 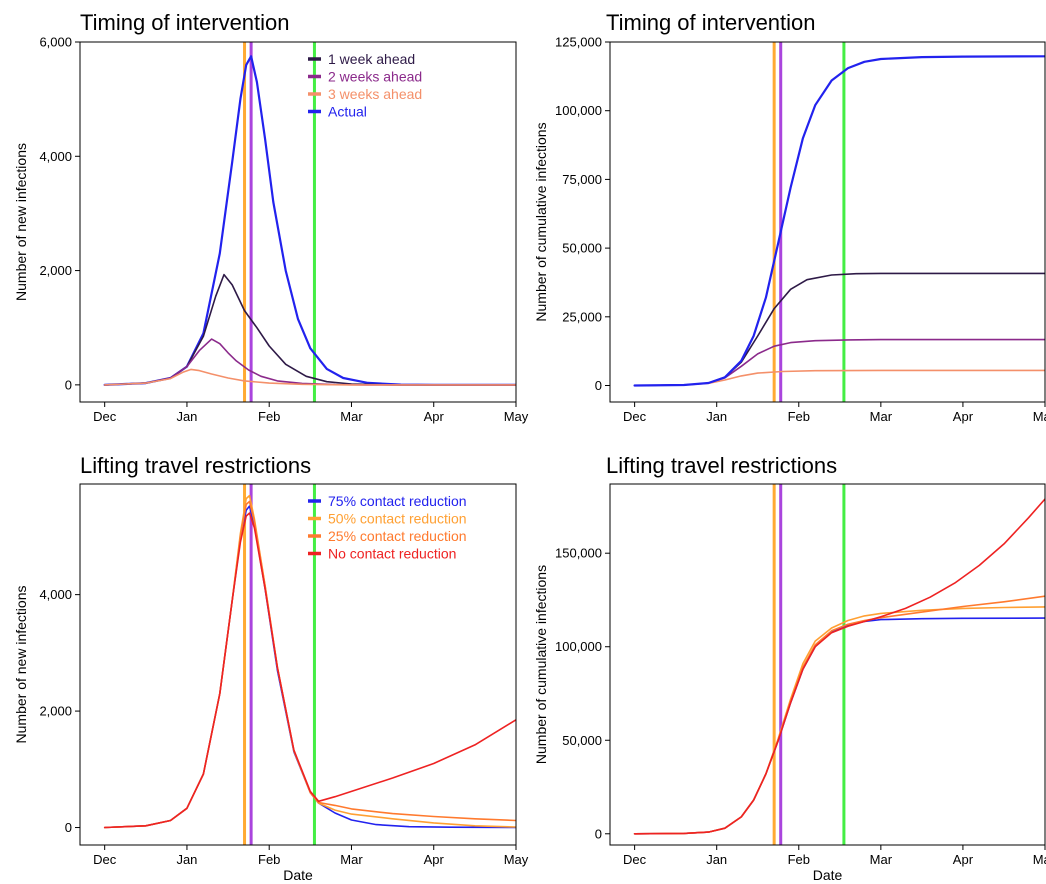 I want to click on legend-label: 50% contact reduction, so click(x=397, y=519).